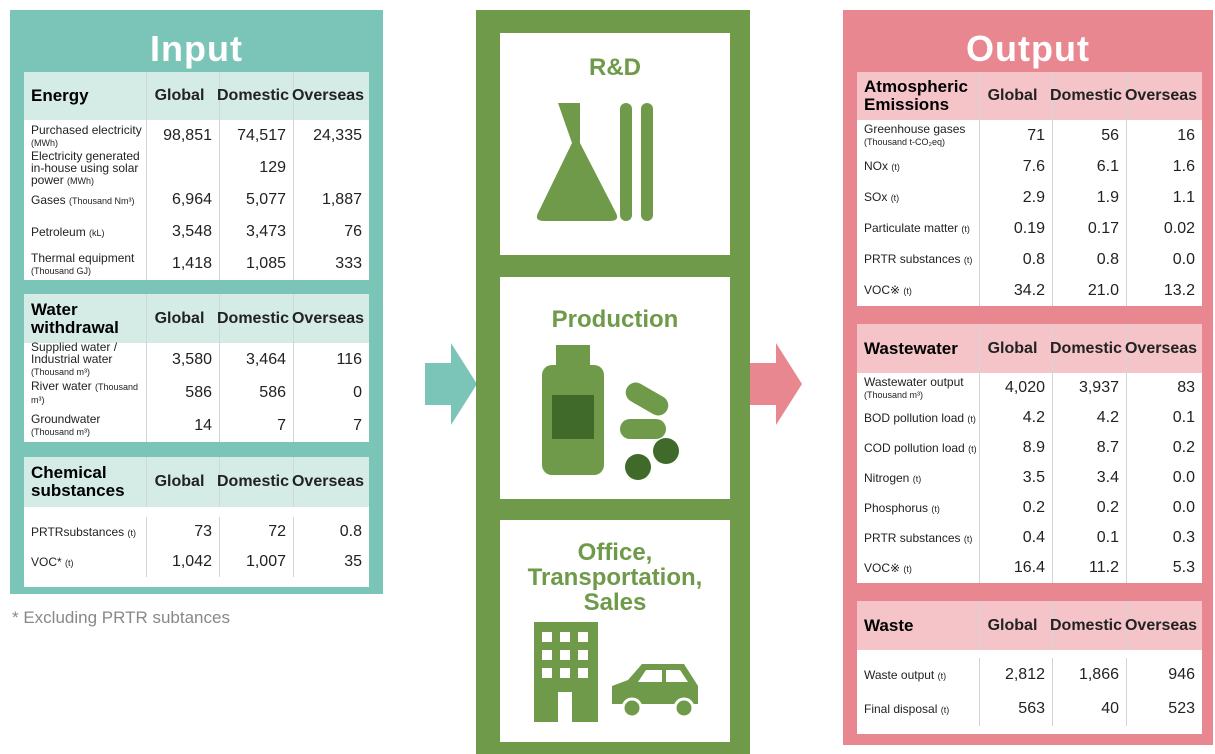  What do you see at coordinates (46, 561) in the screenshot?
I see `label-text: VOC*` at bounding box center [46, 561].